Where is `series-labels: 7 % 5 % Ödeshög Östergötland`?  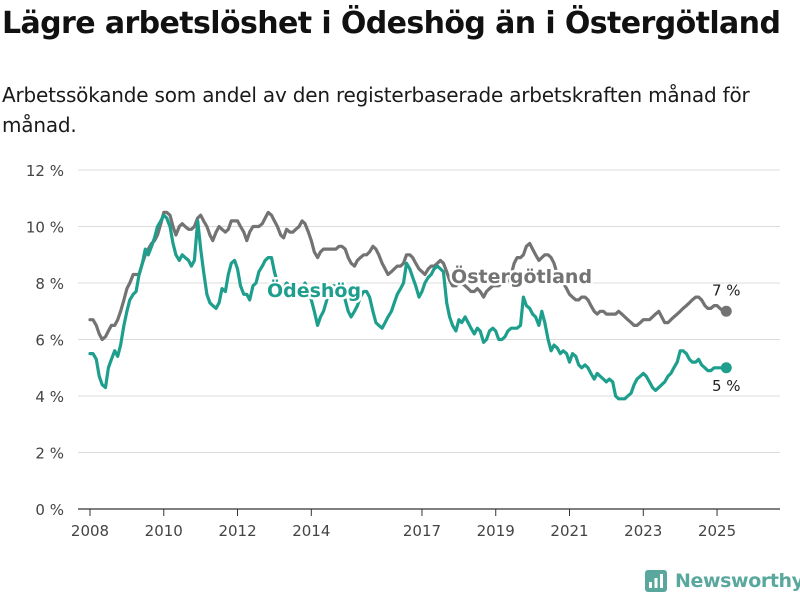
series-labels: 7 % 5 % Ödeshög Östergötland is located at coordinates (502, 328).